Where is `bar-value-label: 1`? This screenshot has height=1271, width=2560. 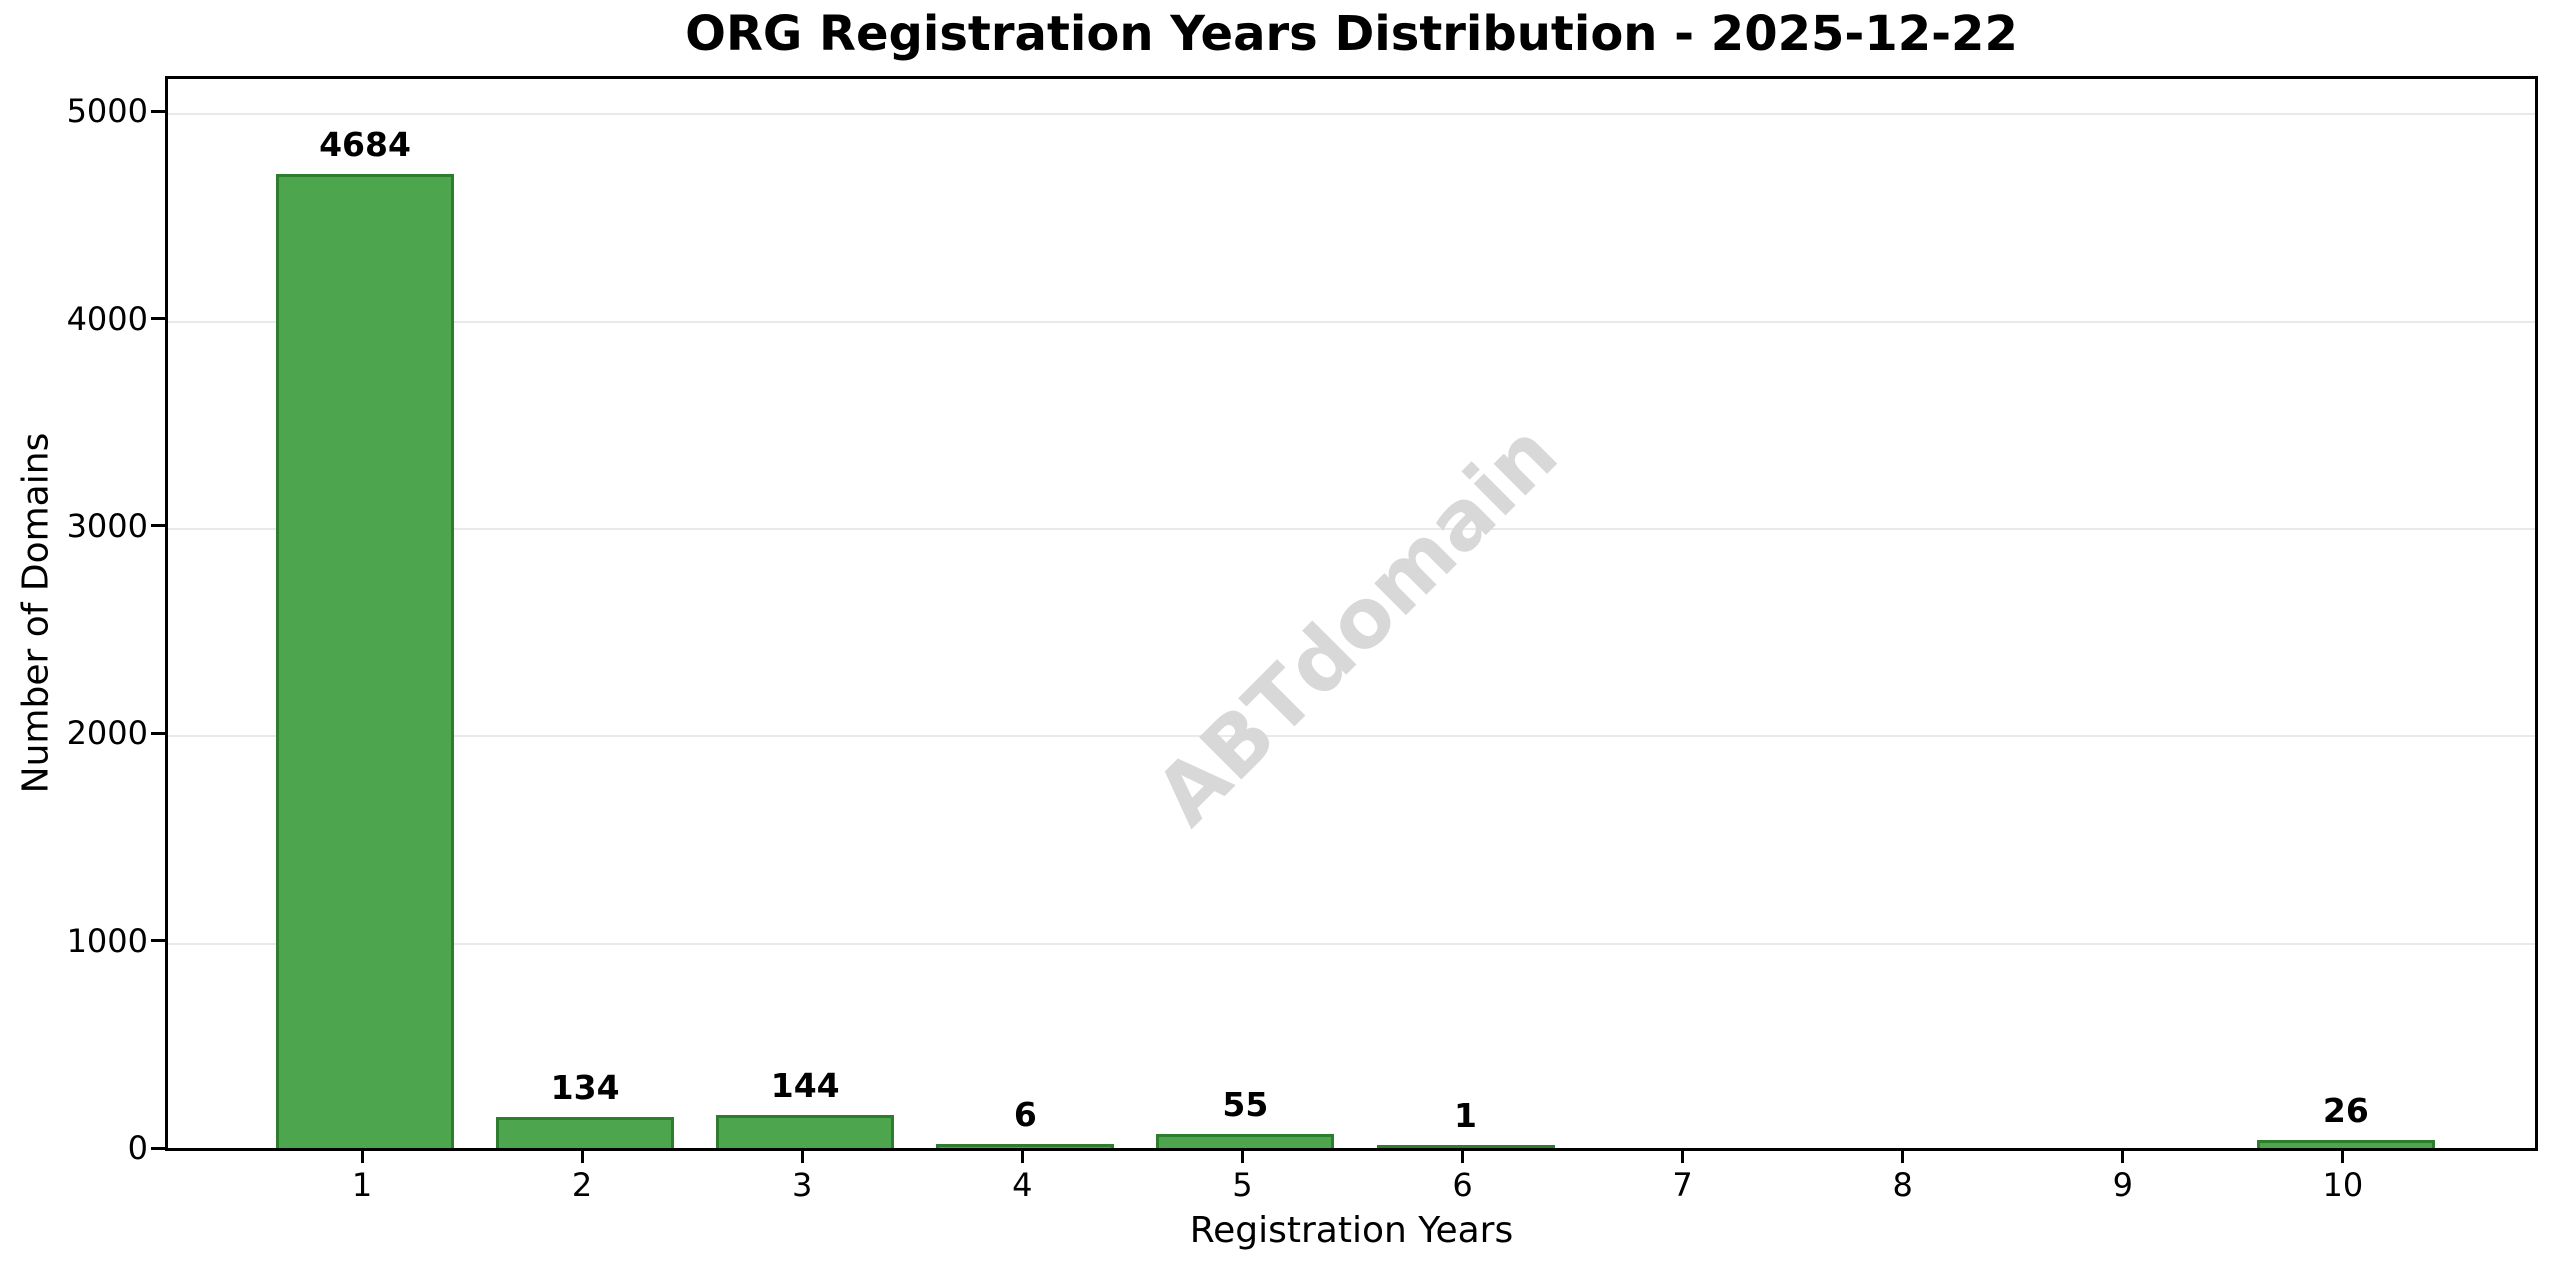 bar-value-label: 1 is located at coordinates (1465, 1115).